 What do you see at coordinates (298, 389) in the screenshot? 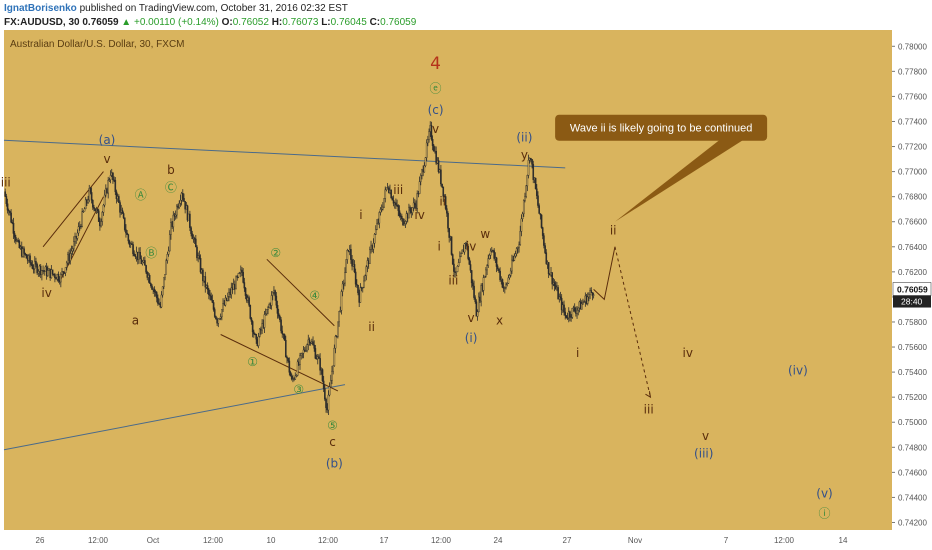
I see `wave-label: ③` at bounding box center [298, 389].